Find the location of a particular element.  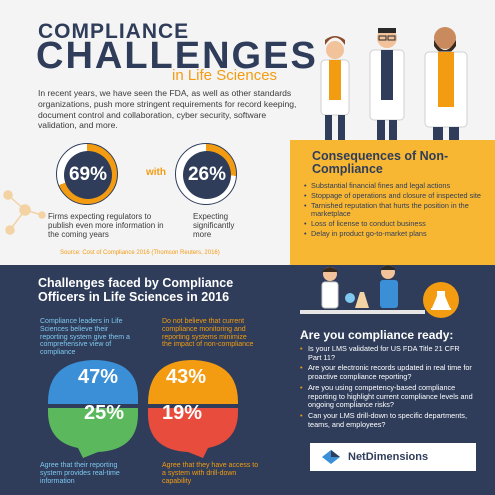

brand-name: NetDimensions is located at coordinates (388, 457).